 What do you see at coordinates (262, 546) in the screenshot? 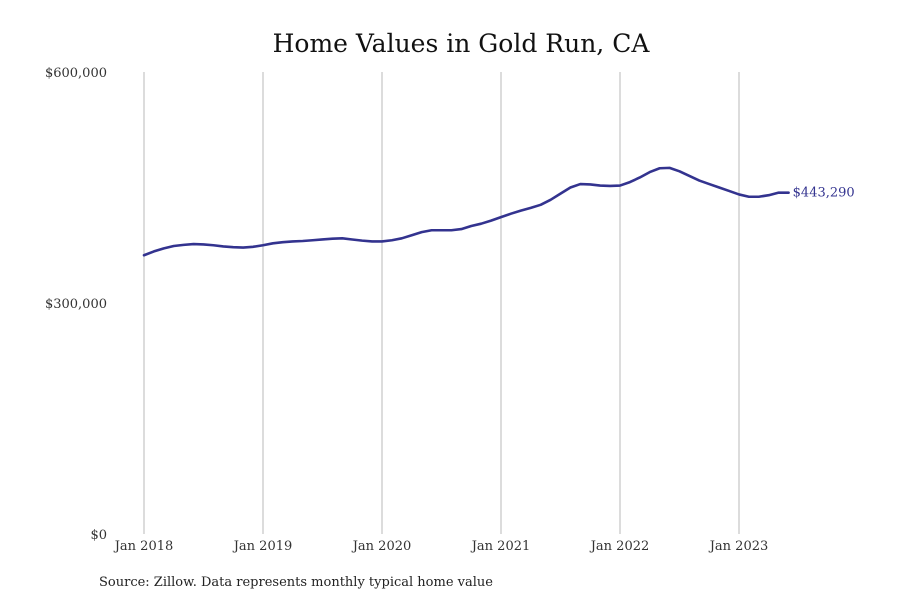
I see `x-tick-label: Jan 2019` at bounding box center [262, 546].